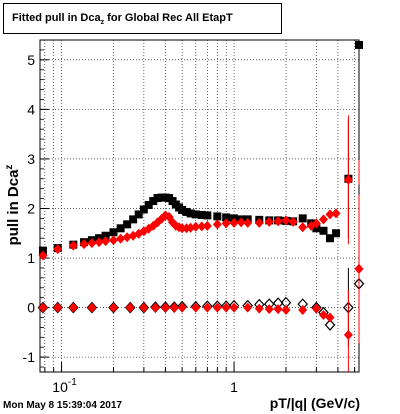 The image size is (400, 414). What do you see at coordinates (31, 60) in the screenshot?
I see `y-tick-label: 5` at bounding box center [31, 60].